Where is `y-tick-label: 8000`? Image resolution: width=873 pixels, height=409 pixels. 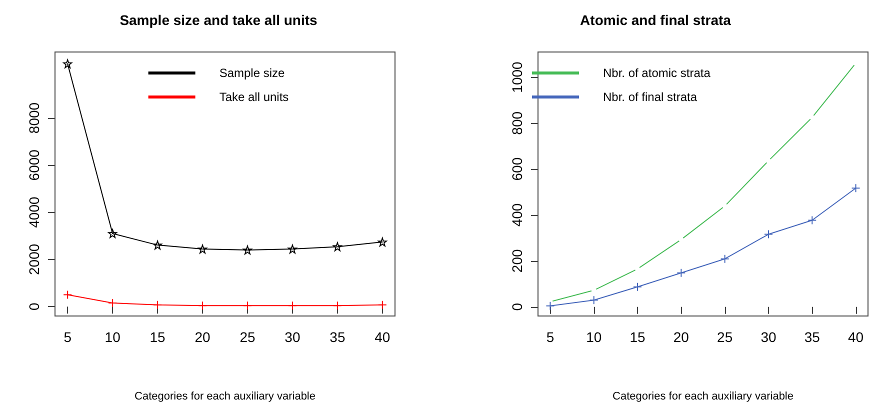 y-tick-label: 8000 is located at coordinates (34, 118).